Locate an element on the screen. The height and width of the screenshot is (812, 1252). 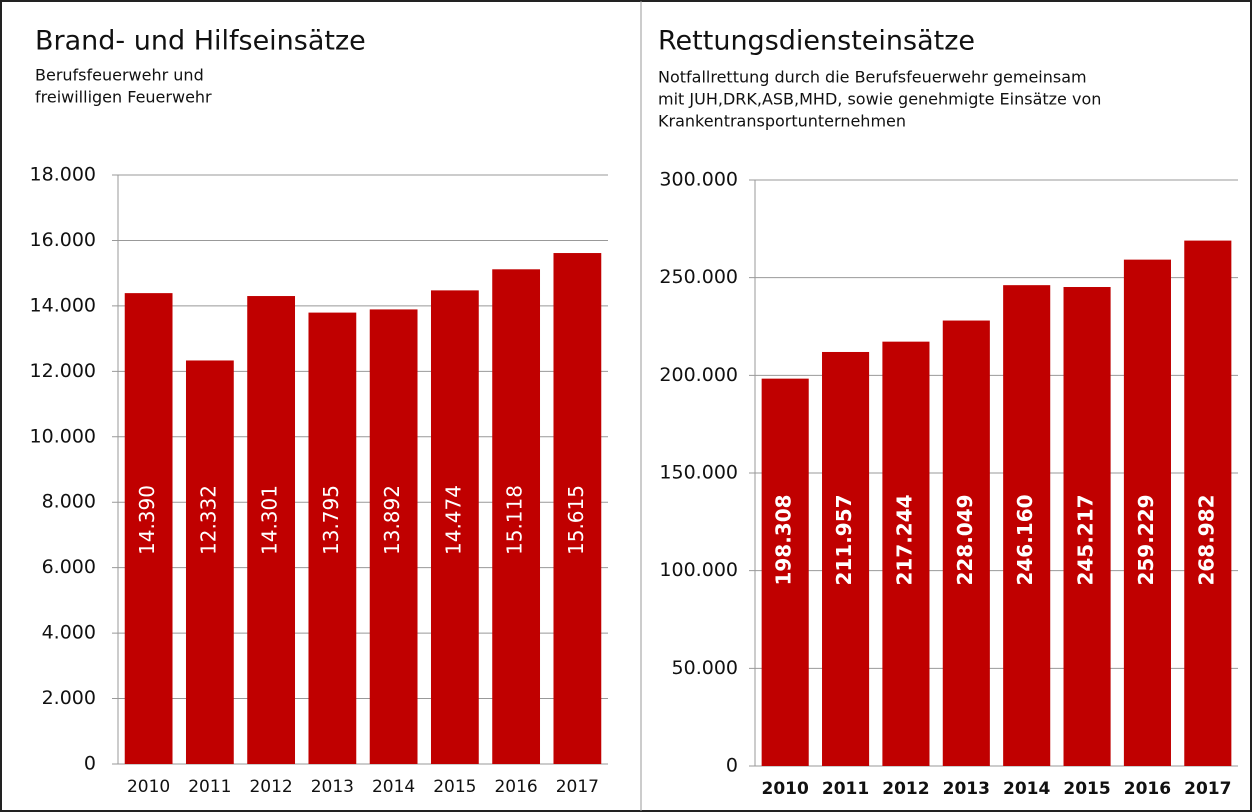
value-label: 15.118 is located at coordinates (515, 520).